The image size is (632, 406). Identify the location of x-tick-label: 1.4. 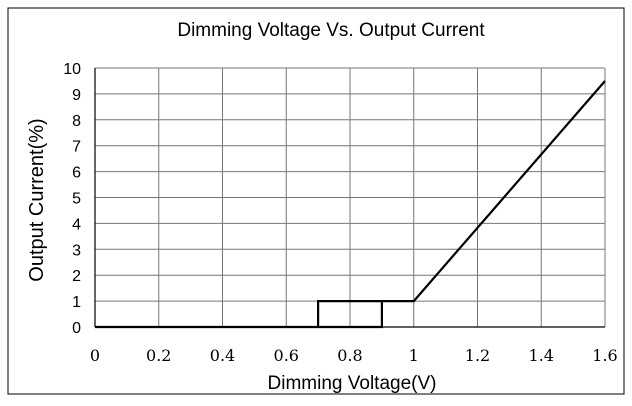
(541, 355).